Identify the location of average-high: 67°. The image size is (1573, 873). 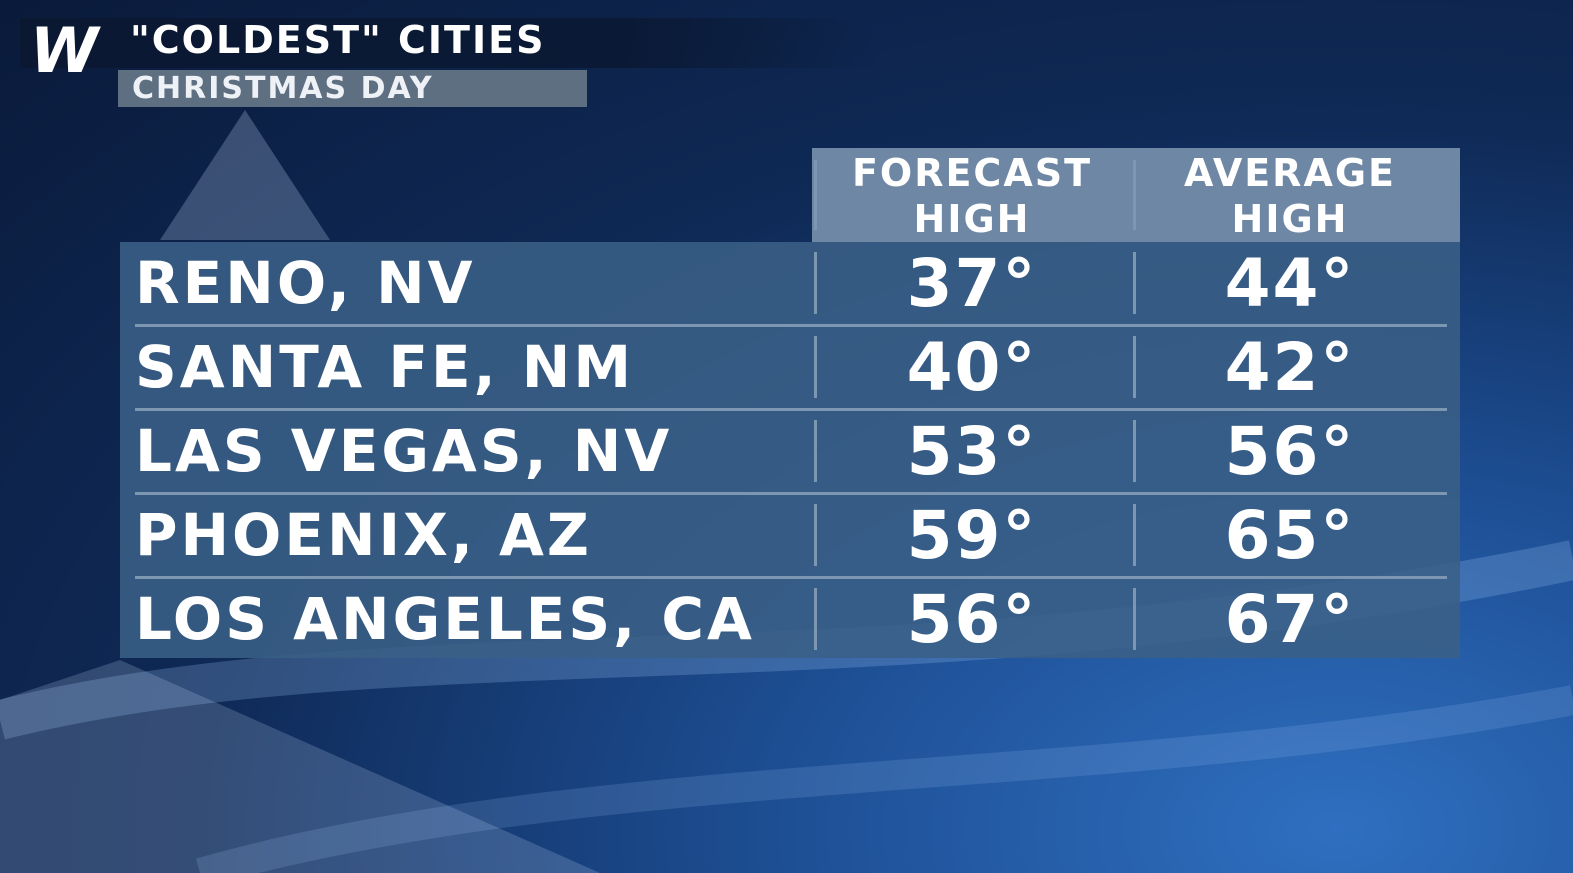
(1290, 619).